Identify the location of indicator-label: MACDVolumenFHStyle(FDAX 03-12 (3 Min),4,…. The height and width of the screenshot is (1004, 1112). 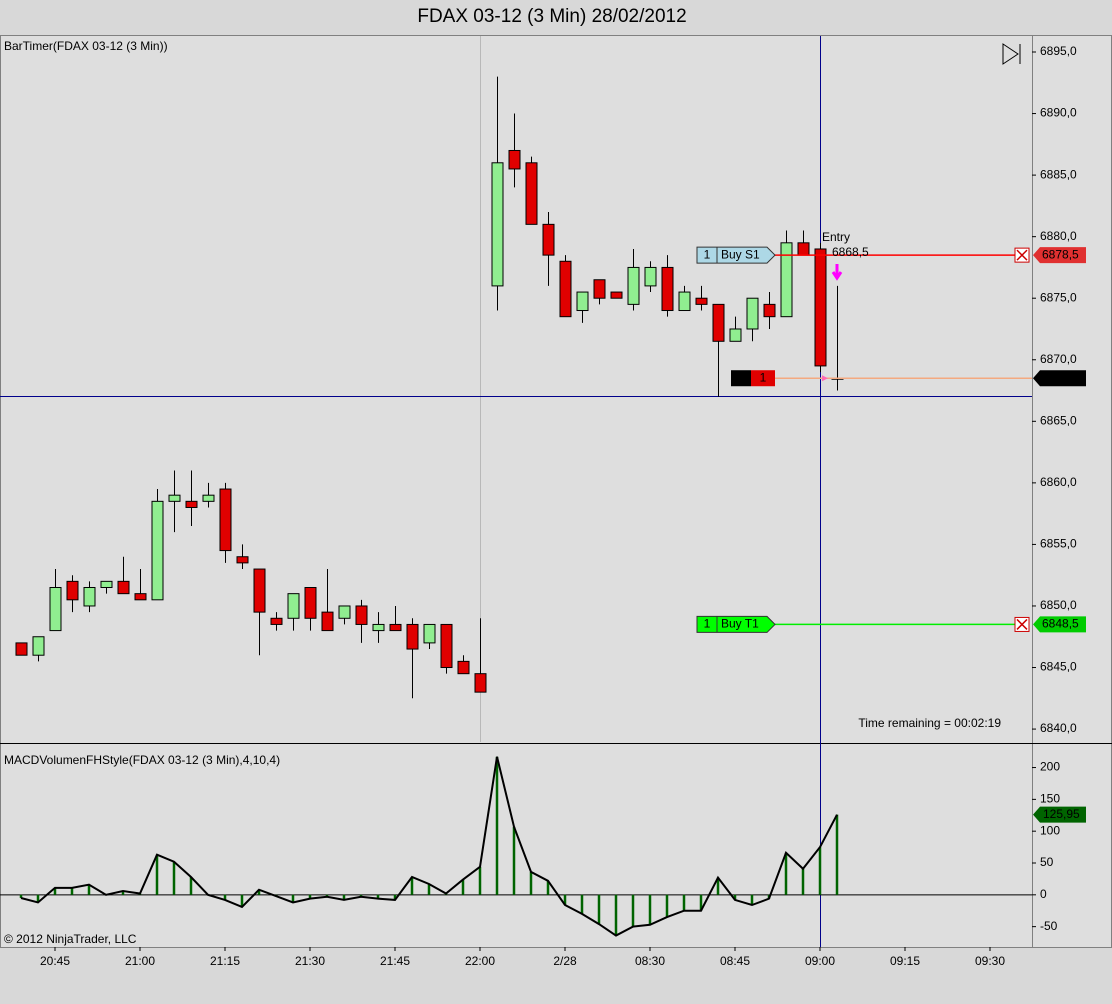
(142, 760).